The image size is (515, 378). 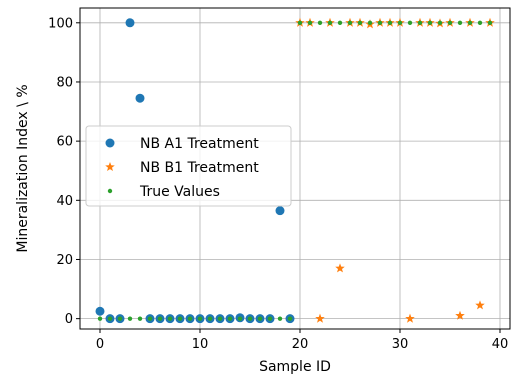 I want to click on legend-item: True Values, so click(x=163, y=192).